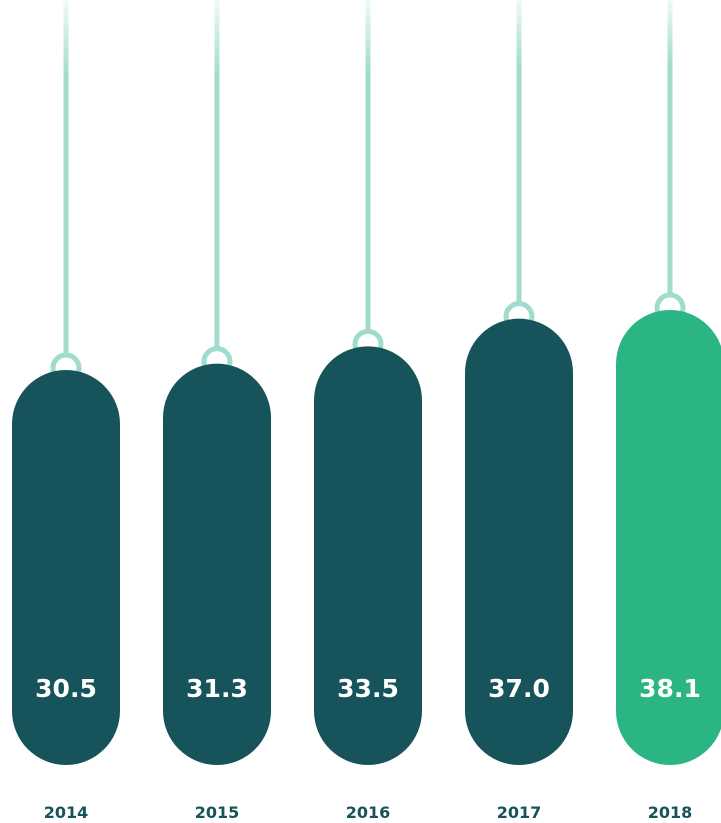 This screenshot has height=823, width=721. I want to click on x-tick-label: 2018, so click(670, 812).